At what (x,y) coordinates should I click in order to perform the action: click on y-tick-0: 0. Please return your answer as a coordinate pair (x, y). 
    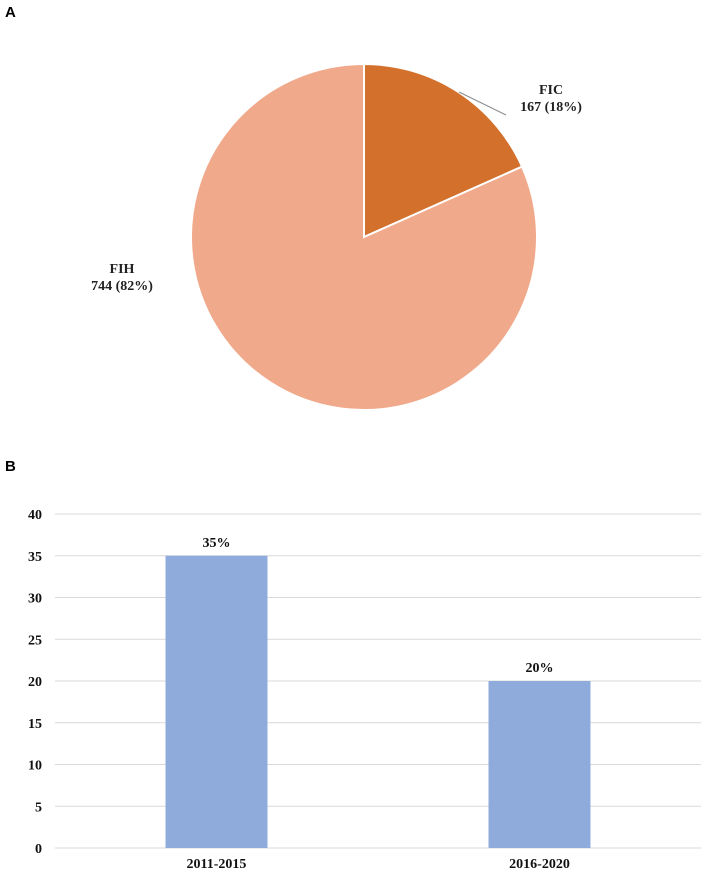
    Looking at the image, I should click on (38, 849).